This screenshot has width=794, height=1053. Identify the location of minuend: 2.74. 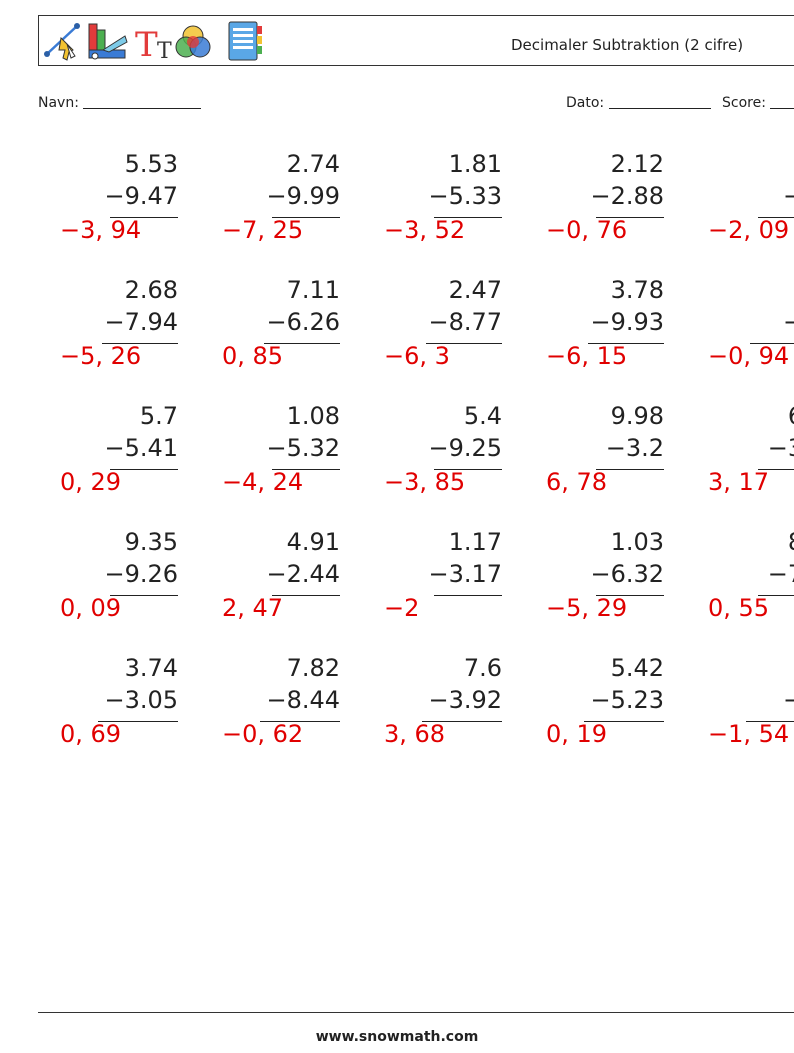
(313, 164).